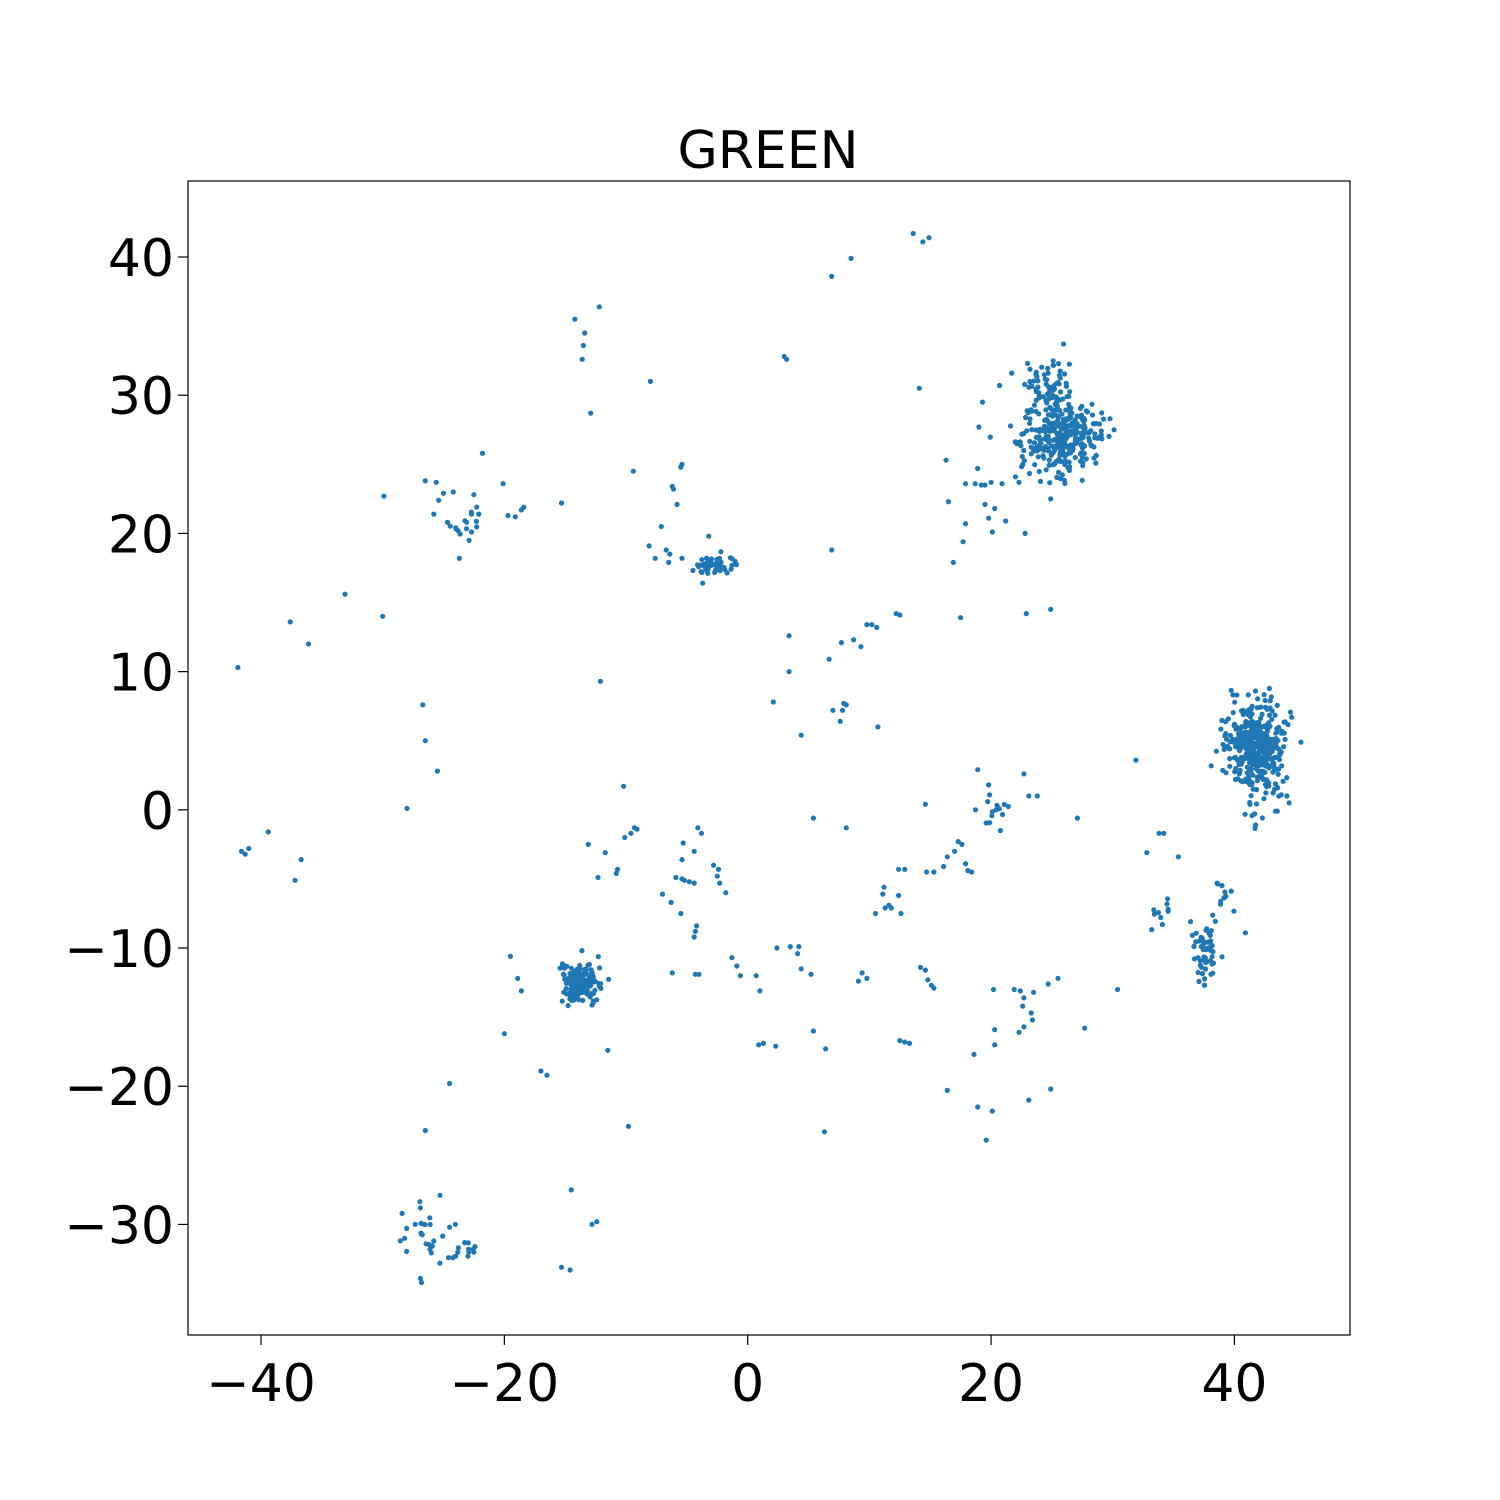 The image size is (1500, 1500). What do you see at coordinates (261, 1384) in the screenshot?
I see `x-tick-label: −40` at bounding box center [261, 1384].